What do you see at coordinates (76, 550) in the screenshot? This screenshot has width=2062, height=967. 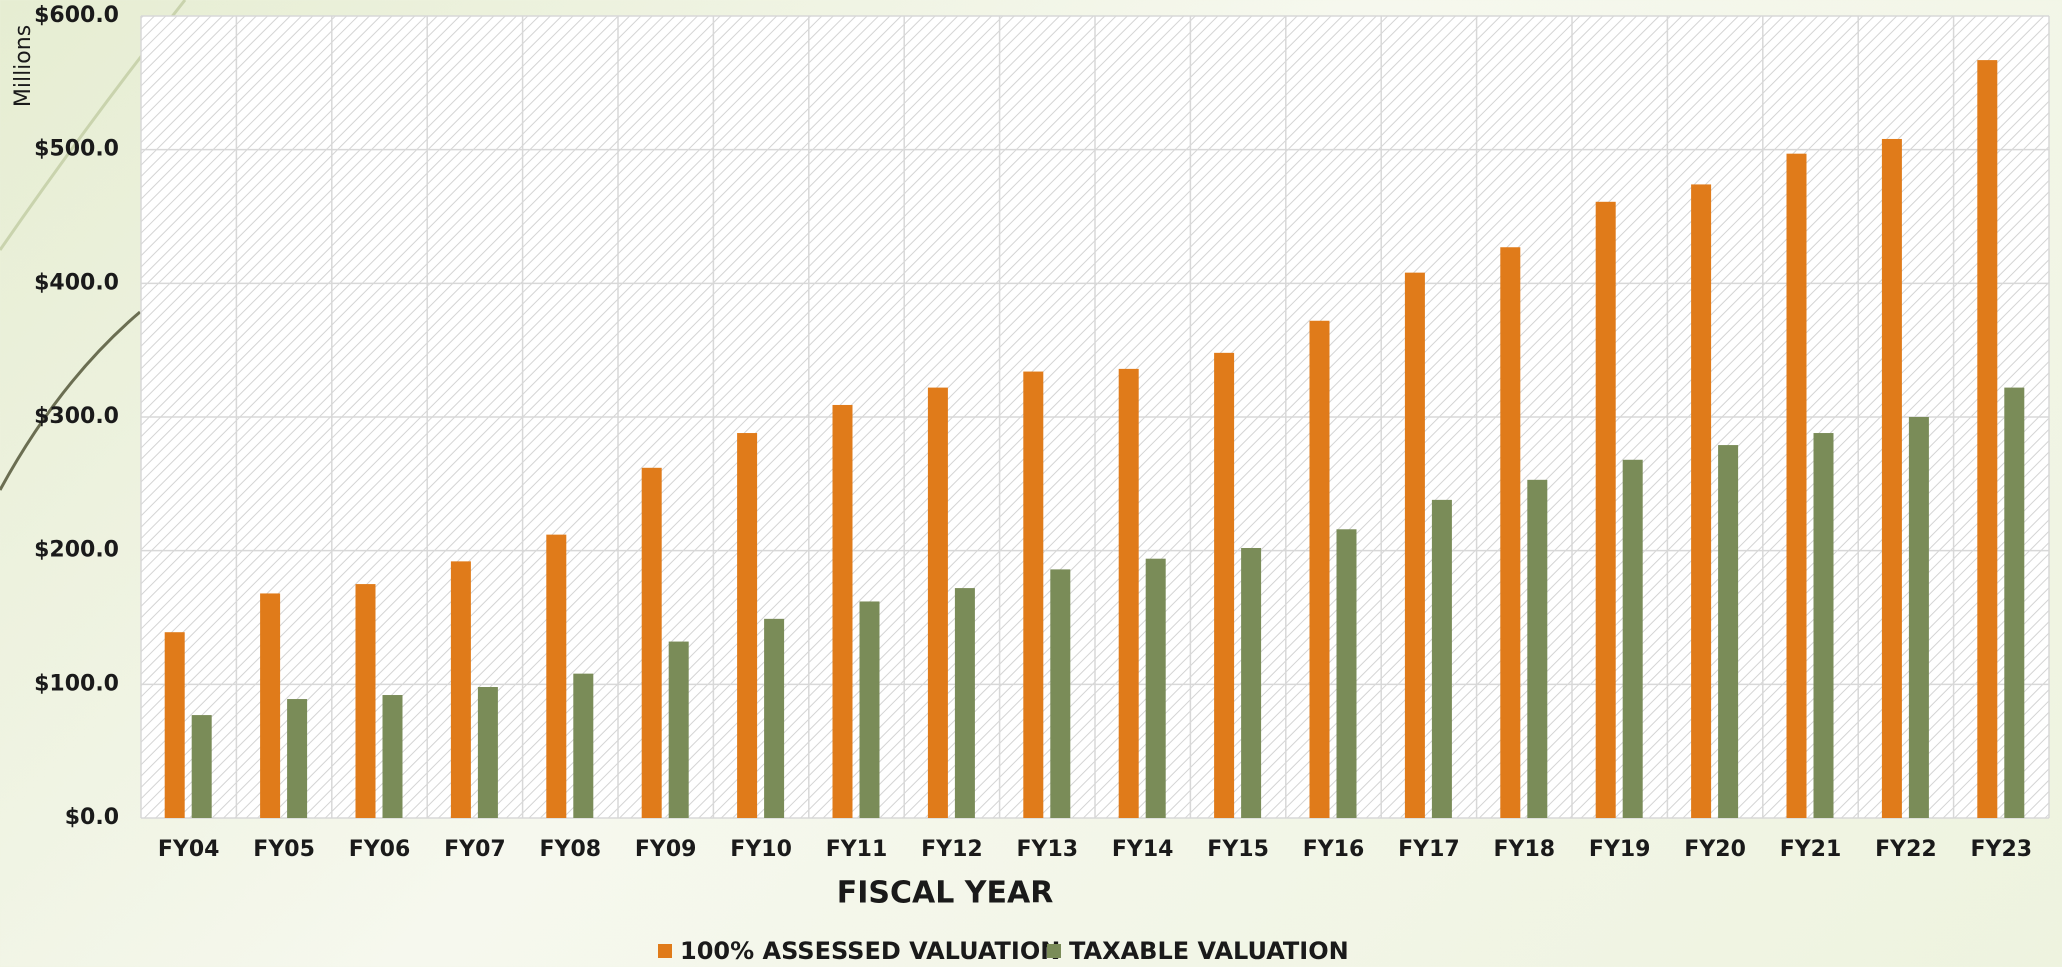 I see `y-tick-label: $200.0` at bounding box center [76, 550].